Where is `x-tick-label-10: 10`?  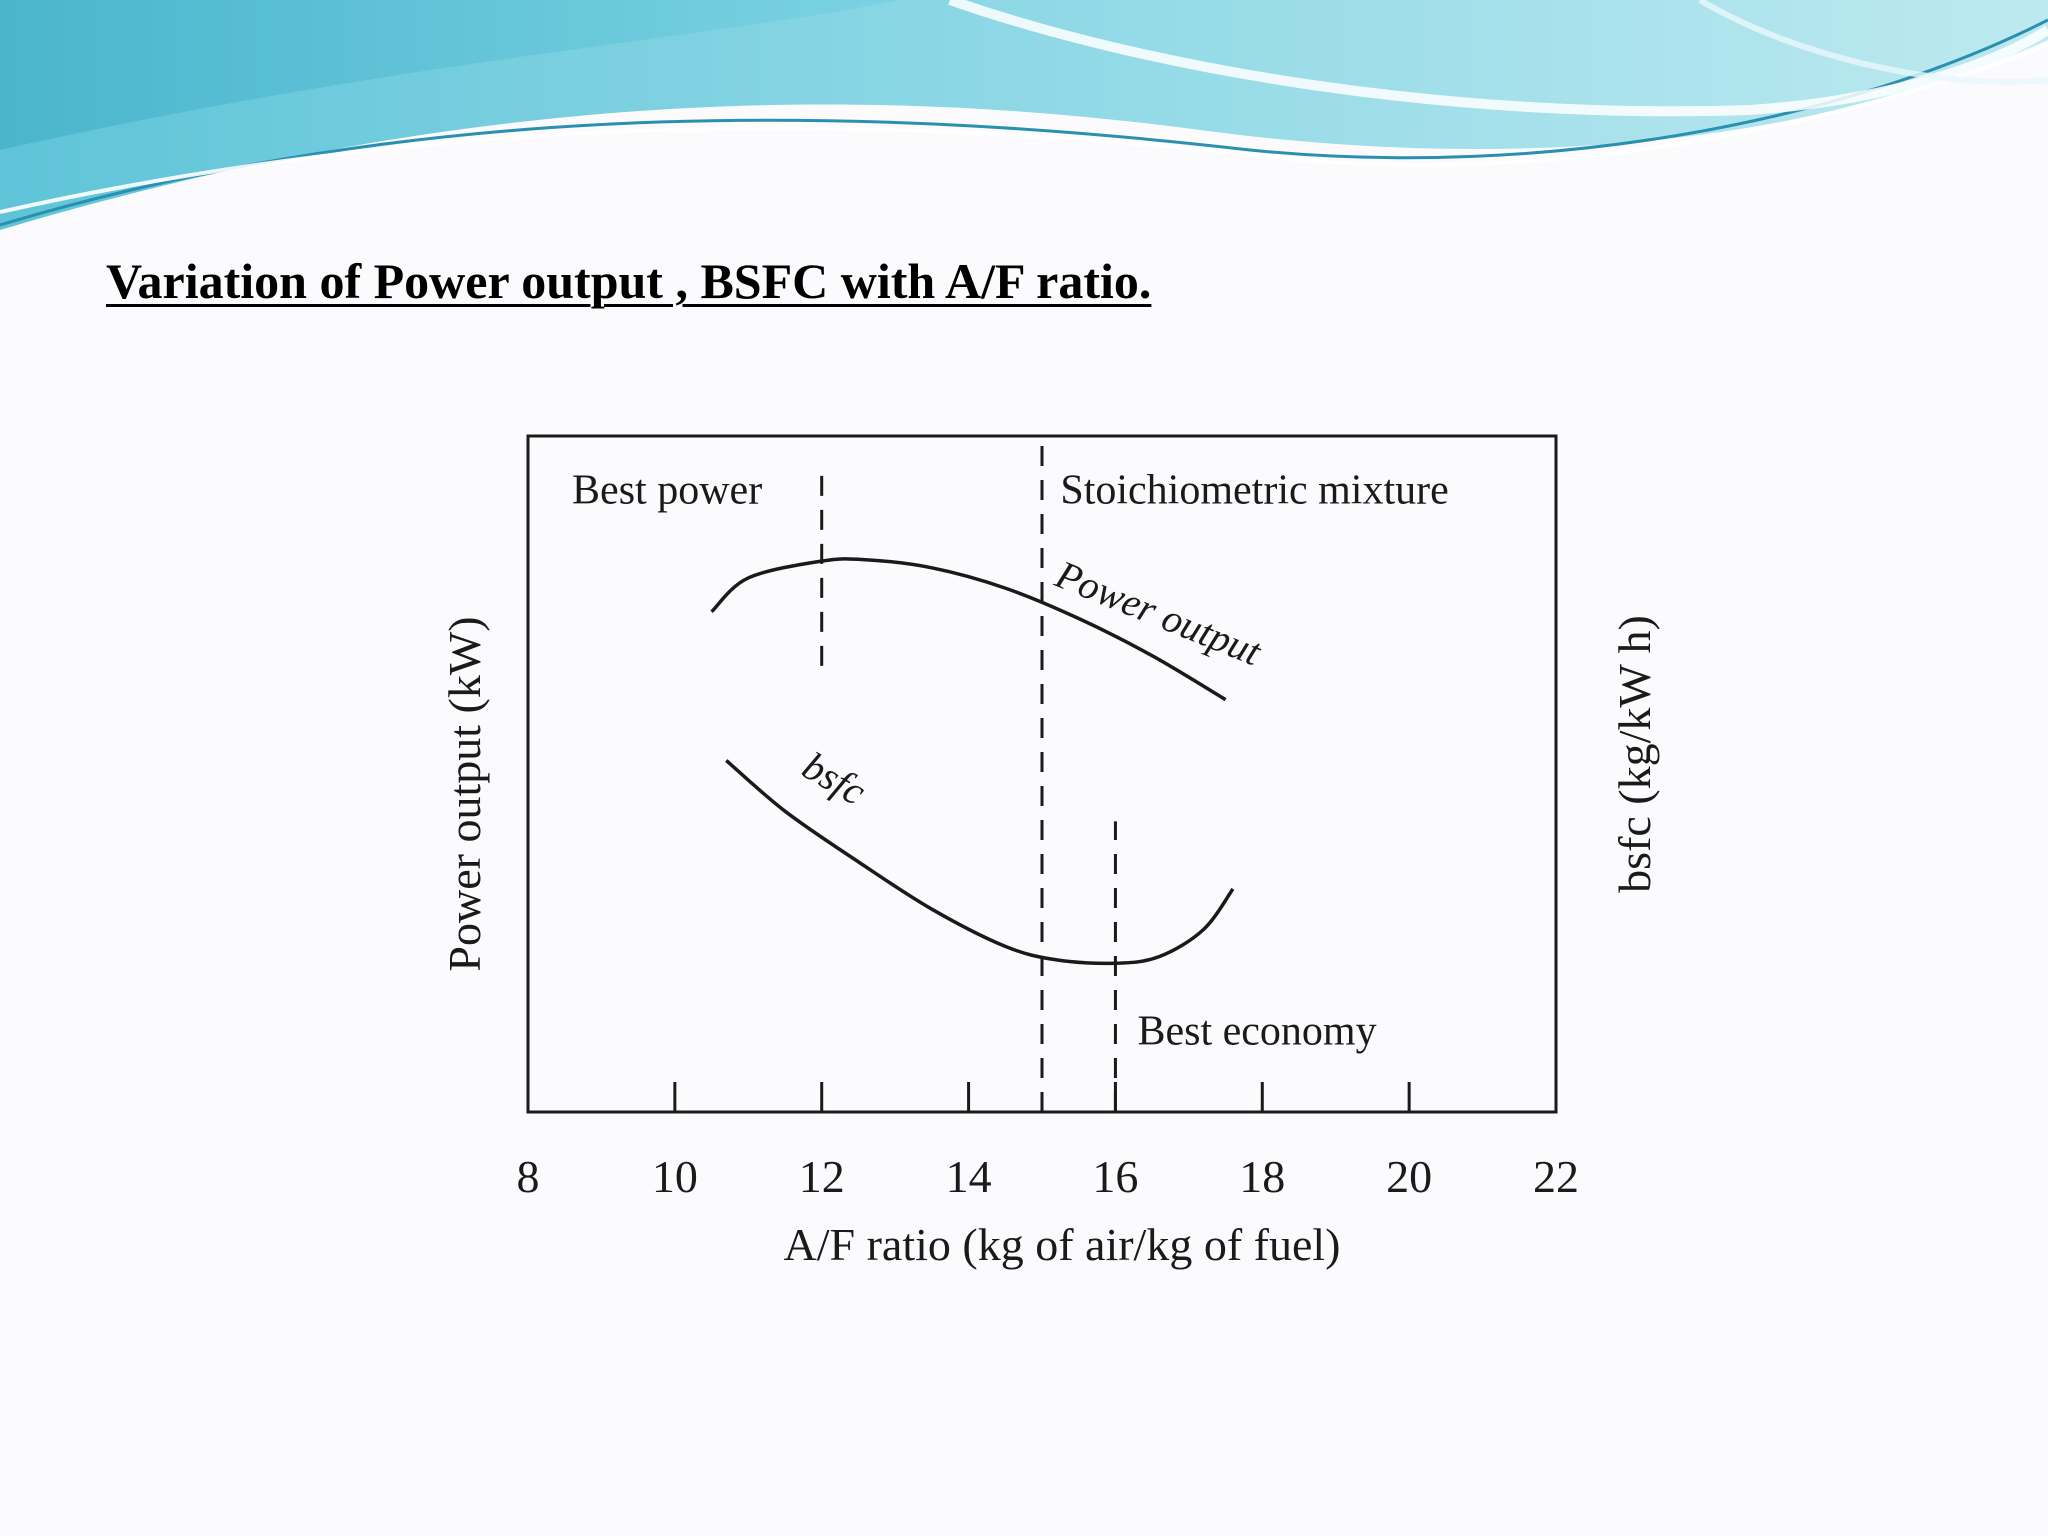 x-tick-label-10: 10 is located at coordinates (675, 1176).